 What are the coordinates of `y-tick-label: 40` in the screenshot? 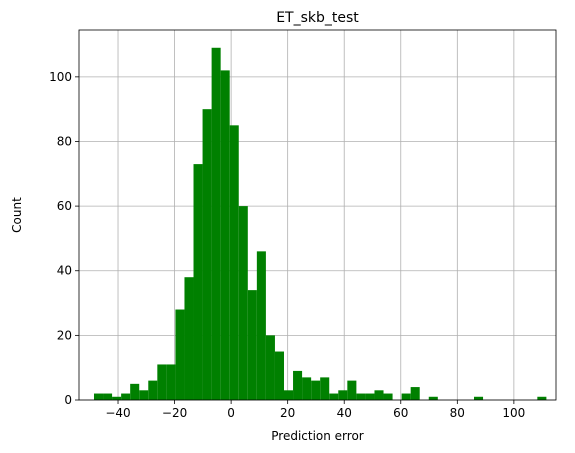 It's located at (64, 271).